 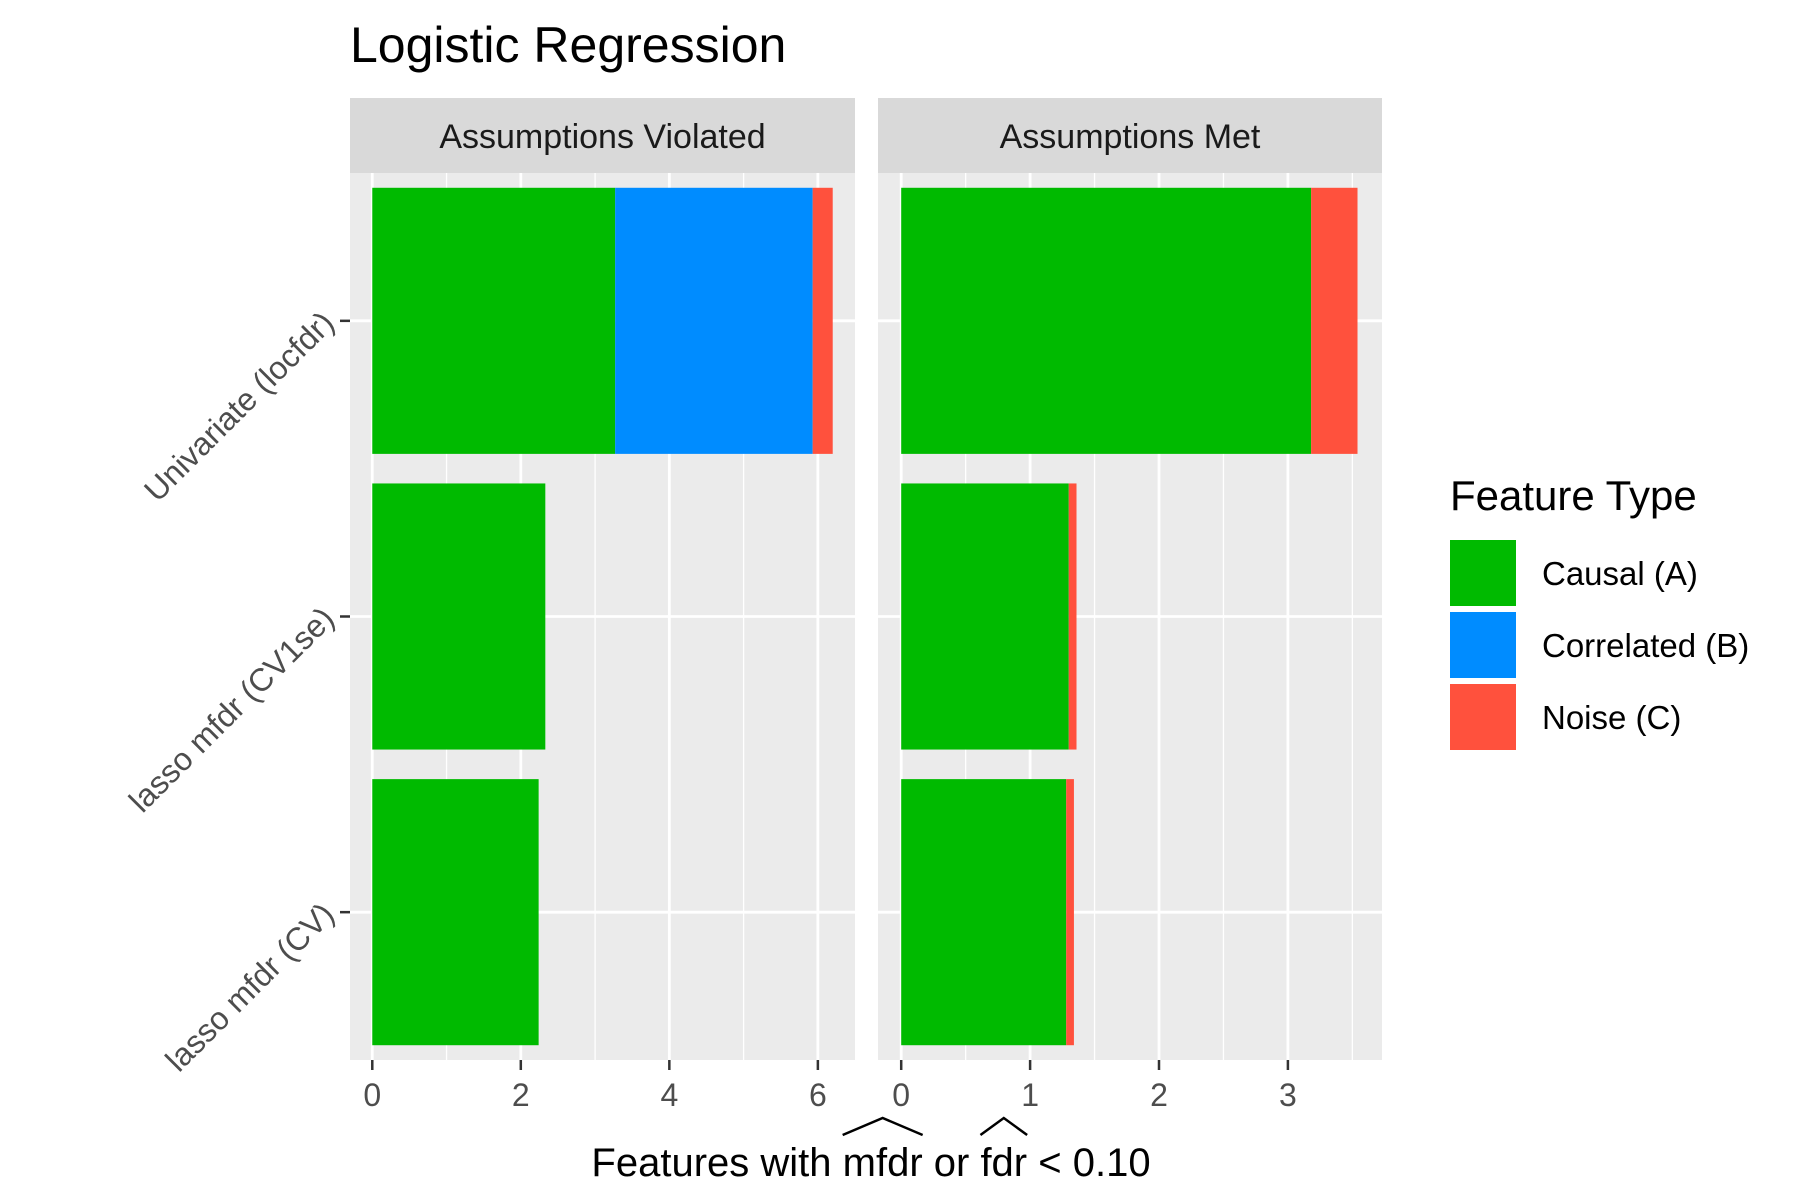 What do you see at coordinates (883, 1163) in the screenshot?
I see `x-title-hat1: mfdr` at bounding box center [883, 1163].